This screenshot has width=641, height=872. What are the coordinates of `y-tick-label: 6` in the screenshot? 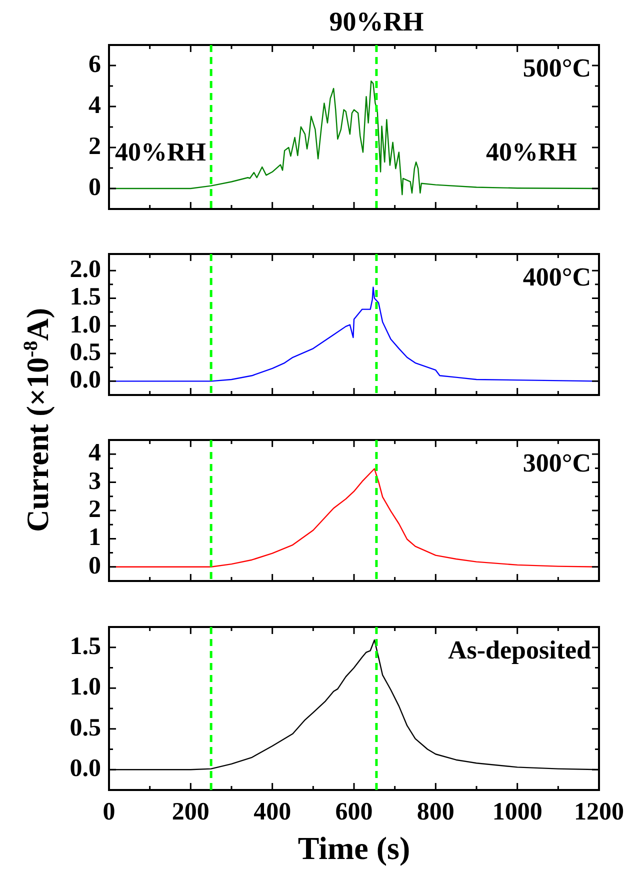 It's located at (94, 64).